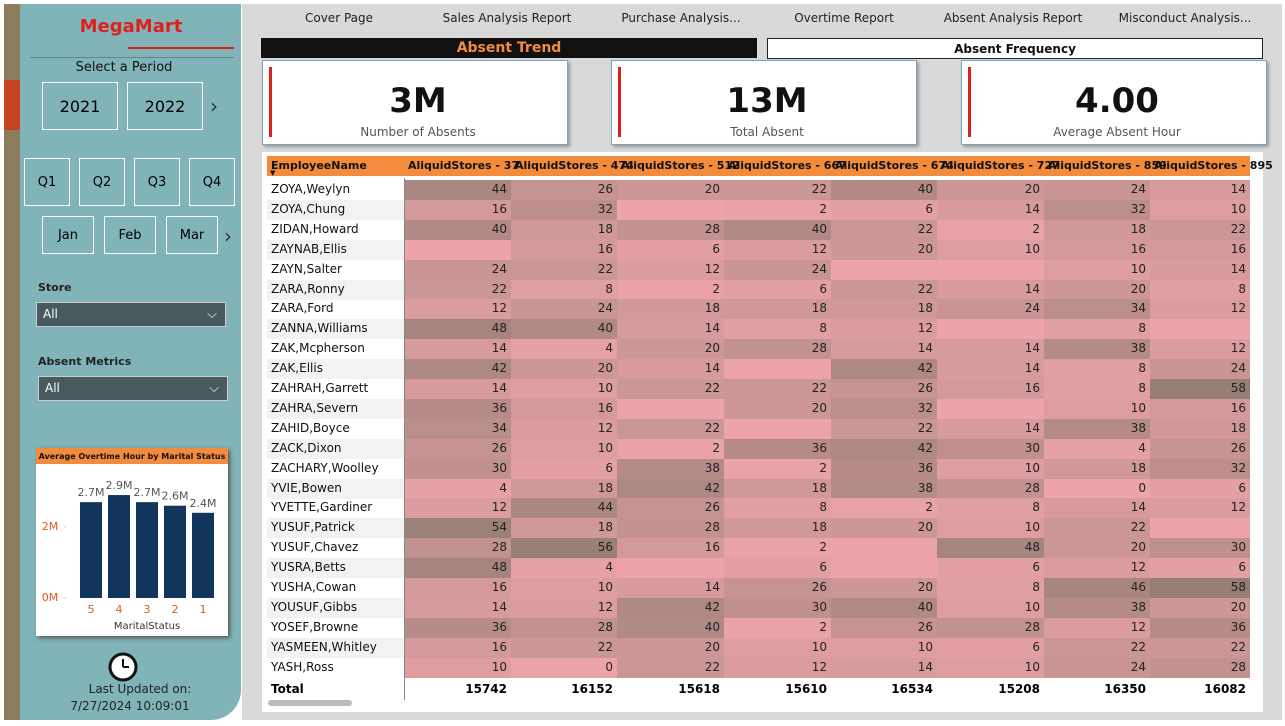  What do you see at coordinates (507, 18) in the screenshot?
I see `nav-tab: Sales Analysis Report` at bounding box center [507, 18].